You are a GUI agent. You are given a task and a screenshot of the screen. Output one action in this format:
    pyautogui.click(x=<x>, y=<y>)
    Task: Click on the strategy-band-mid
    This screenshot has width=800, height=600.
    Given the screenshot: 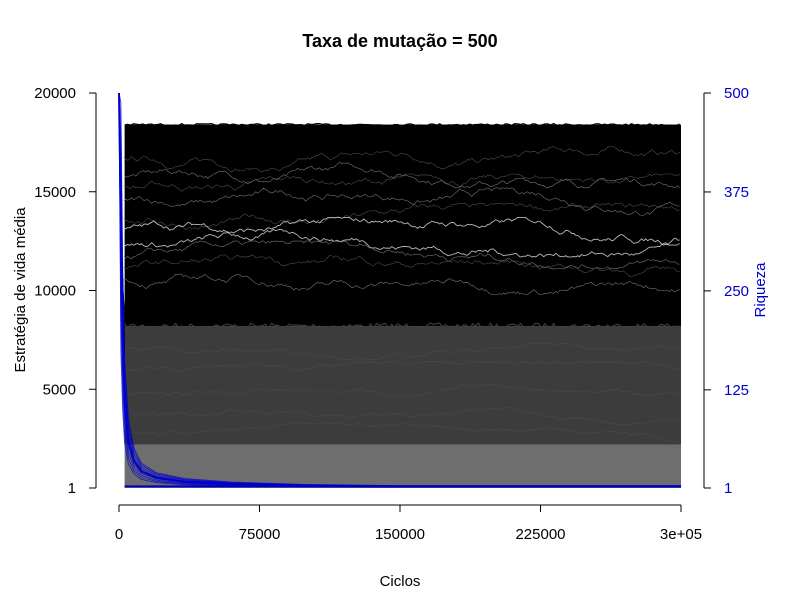 What is the action you would take?
    pyautogui.click(x=403, y=385)
    